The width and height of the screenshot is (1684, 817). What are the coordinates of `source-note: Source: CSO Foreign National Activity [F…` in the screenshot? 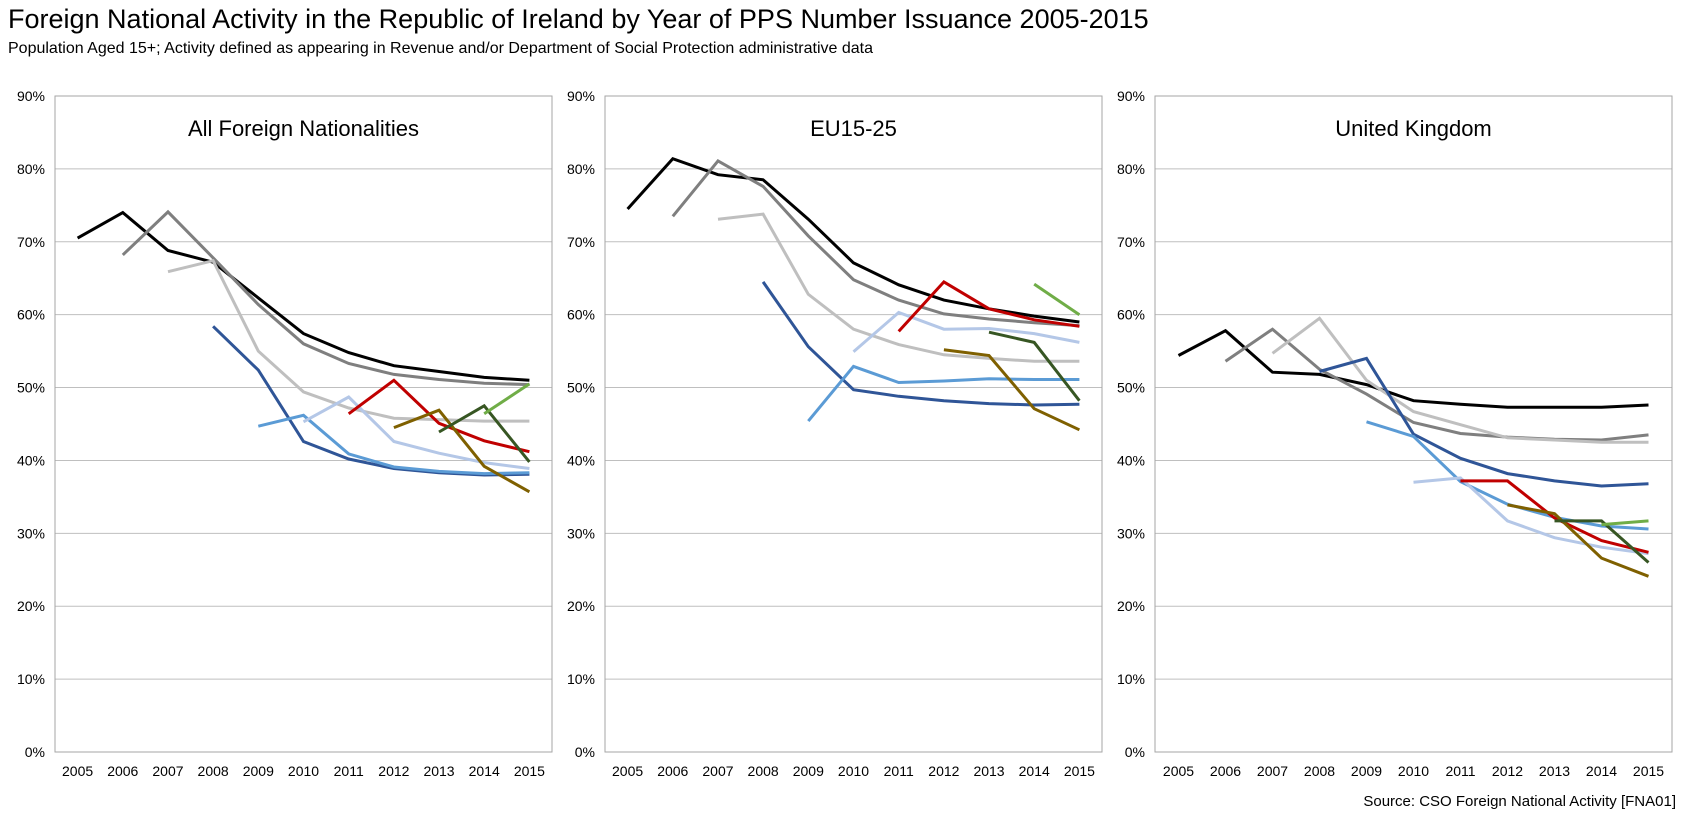 It's located at (1519, 801).